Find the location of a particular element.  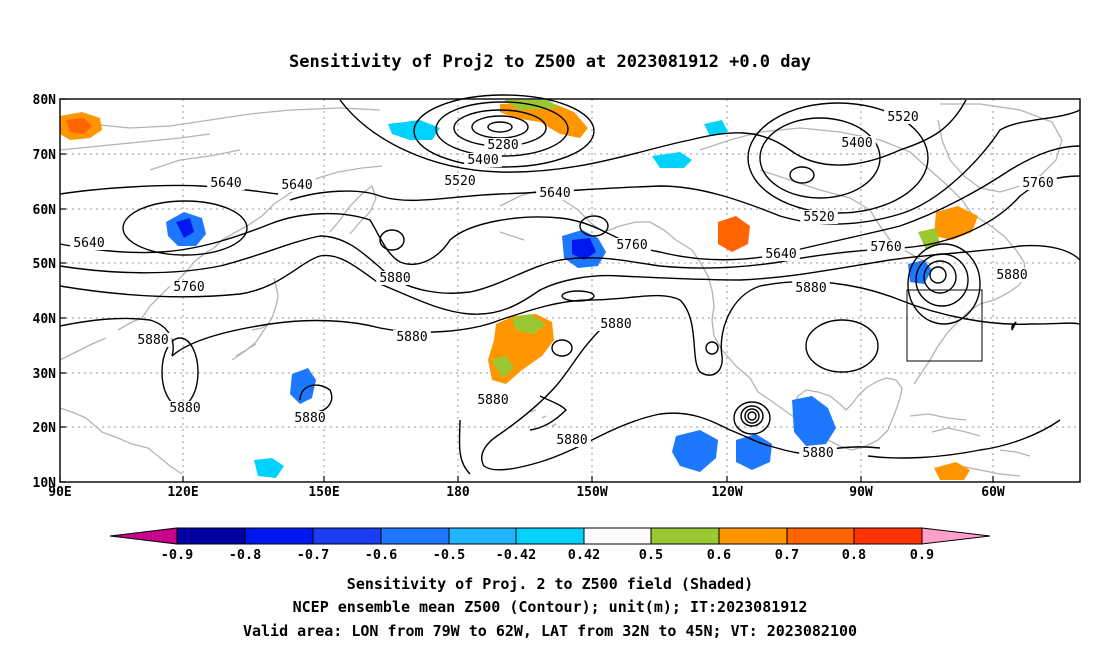

lon-tick-label: 60W is located at coordinates (993, 492).